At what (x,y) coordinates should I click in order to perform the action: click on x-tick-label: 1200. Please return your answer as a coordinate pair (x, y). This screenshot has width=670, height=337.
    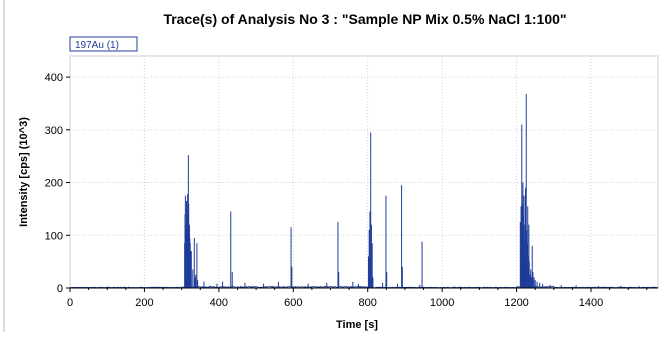
    Looking at the image, I should click on (516, 303).